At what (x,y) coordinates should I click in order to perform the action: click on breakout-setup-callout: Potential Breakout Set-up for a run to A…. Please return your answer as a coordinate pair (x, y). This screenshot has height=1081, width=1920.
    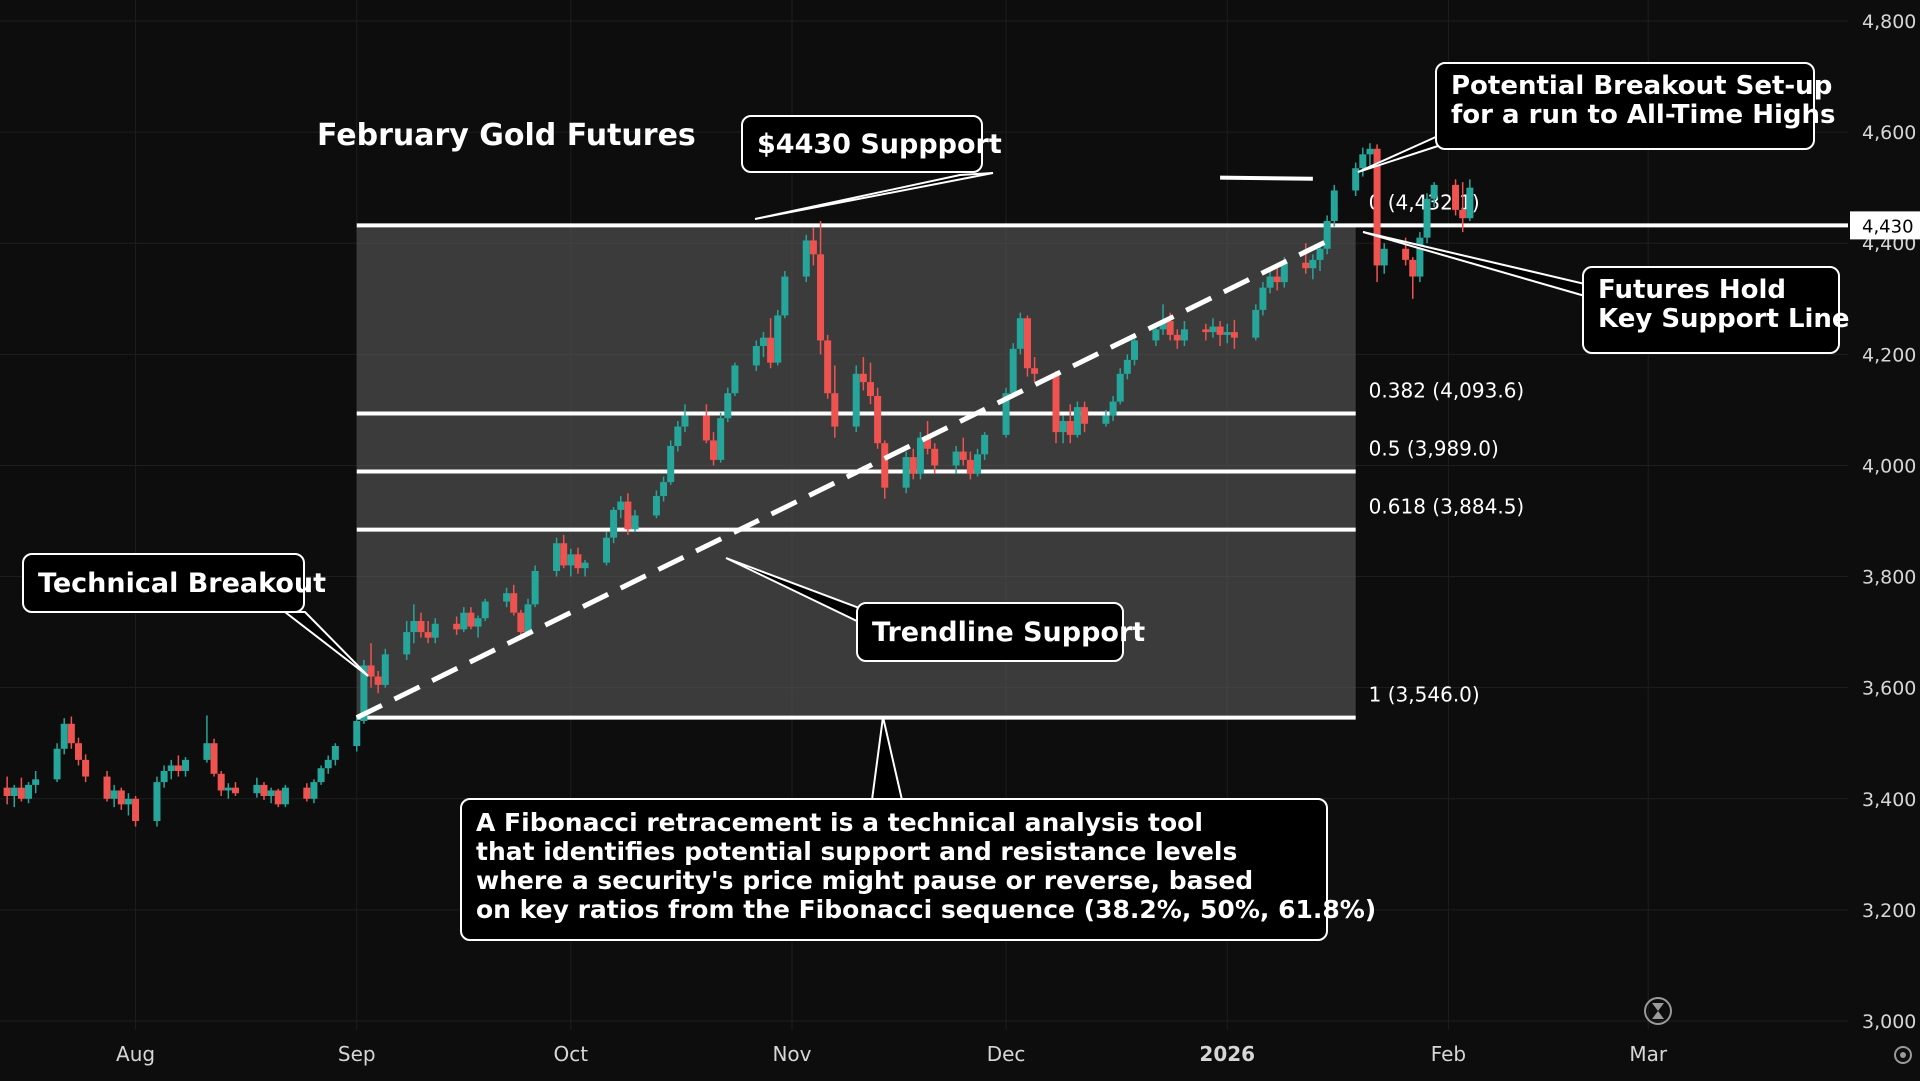
    Looking at the image, I should click on (1635, 106).